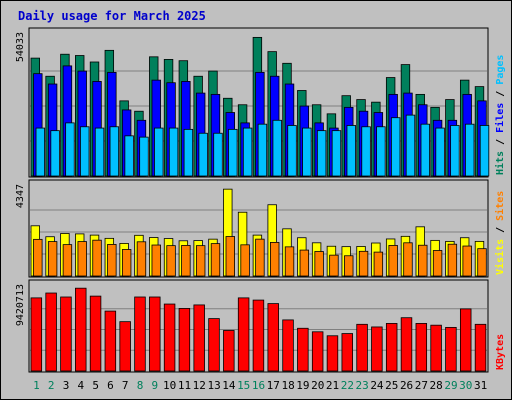 This screenshot has width=512, height=400. Describe the element at coordinates (258, 385) in the screenshot. I see `day-label-16: 16` at that location.